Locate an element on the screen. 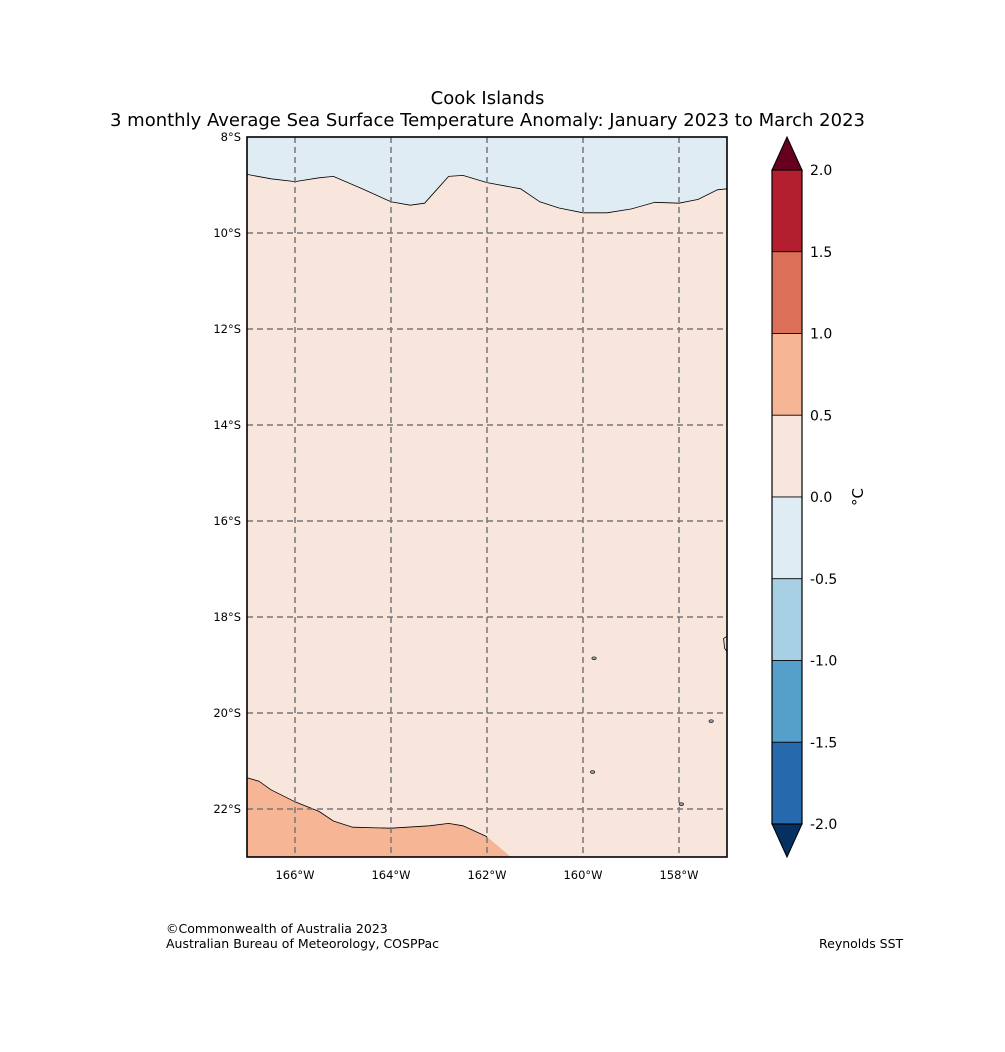 This screenshot has width=1005, height=1052. lon-tick-label: 164°W is located at coordinates (390, 875).